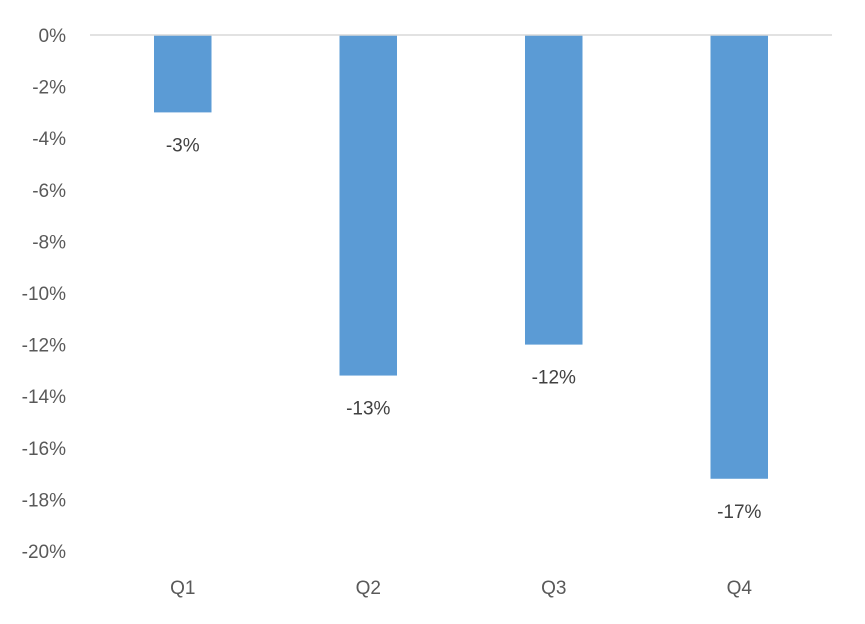 This screenshot has height=624, width=865. What do you see at coordinates (44, 346) in the screenshot?
I see `y-tick-label: -12%` at bounding box center [44, 346].